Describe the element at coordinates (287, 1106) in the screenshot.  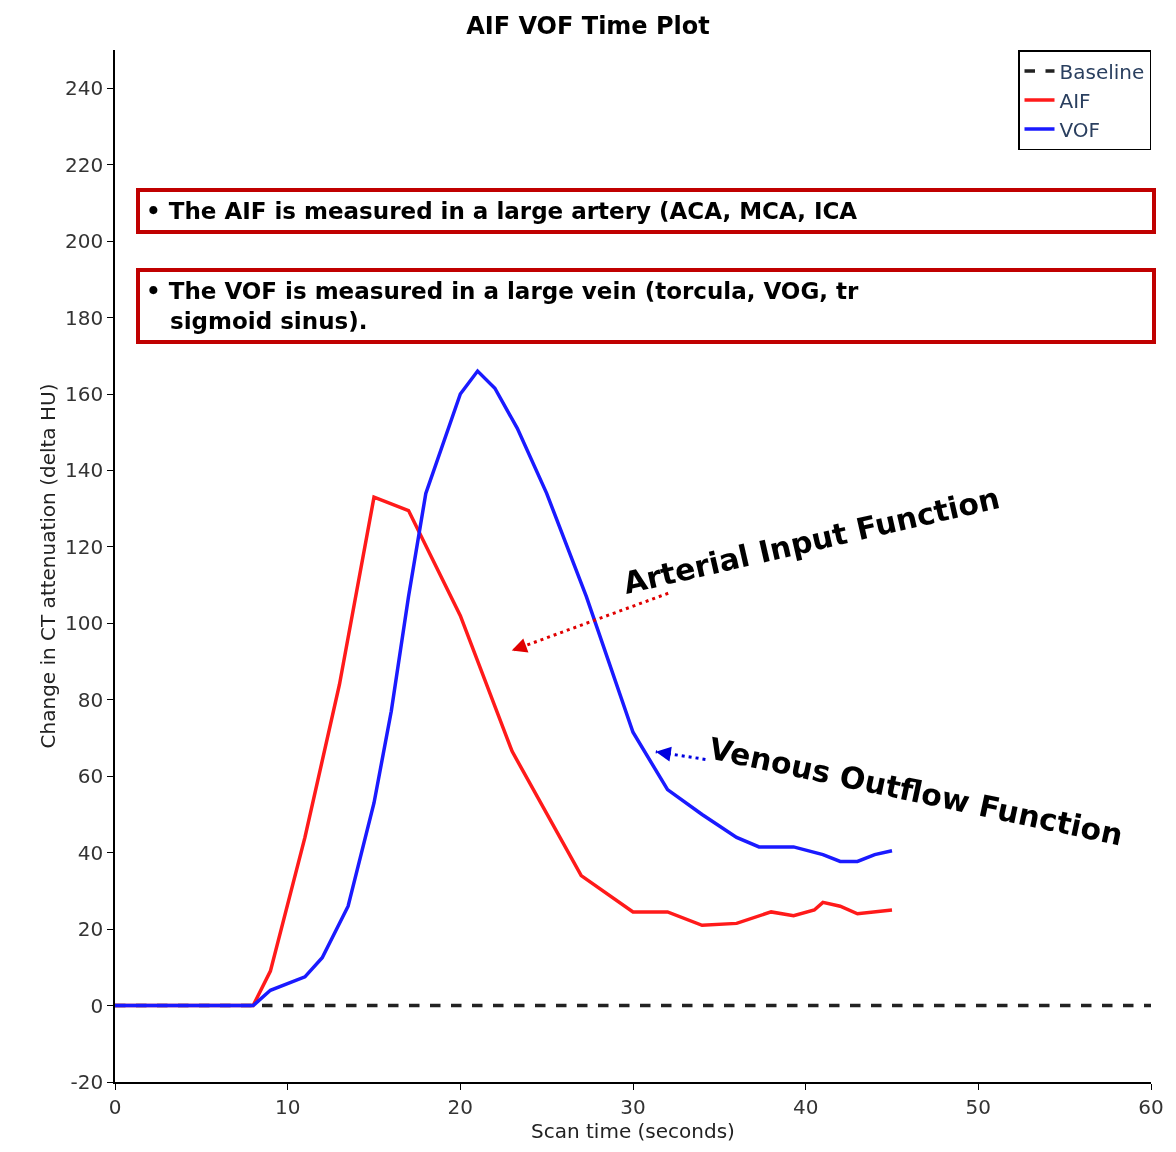
I see `x-tick-label: 10` at that location.